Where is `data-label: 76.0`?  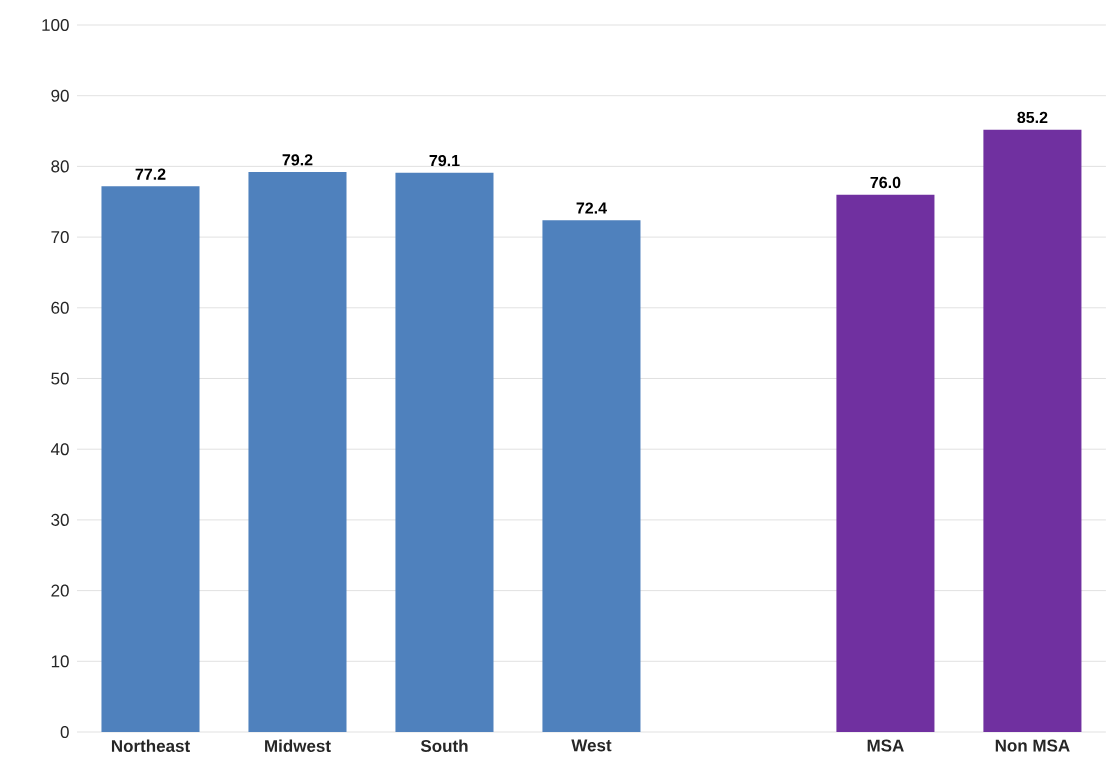 data-label: 76.0 is located at coordinates (885, 182).